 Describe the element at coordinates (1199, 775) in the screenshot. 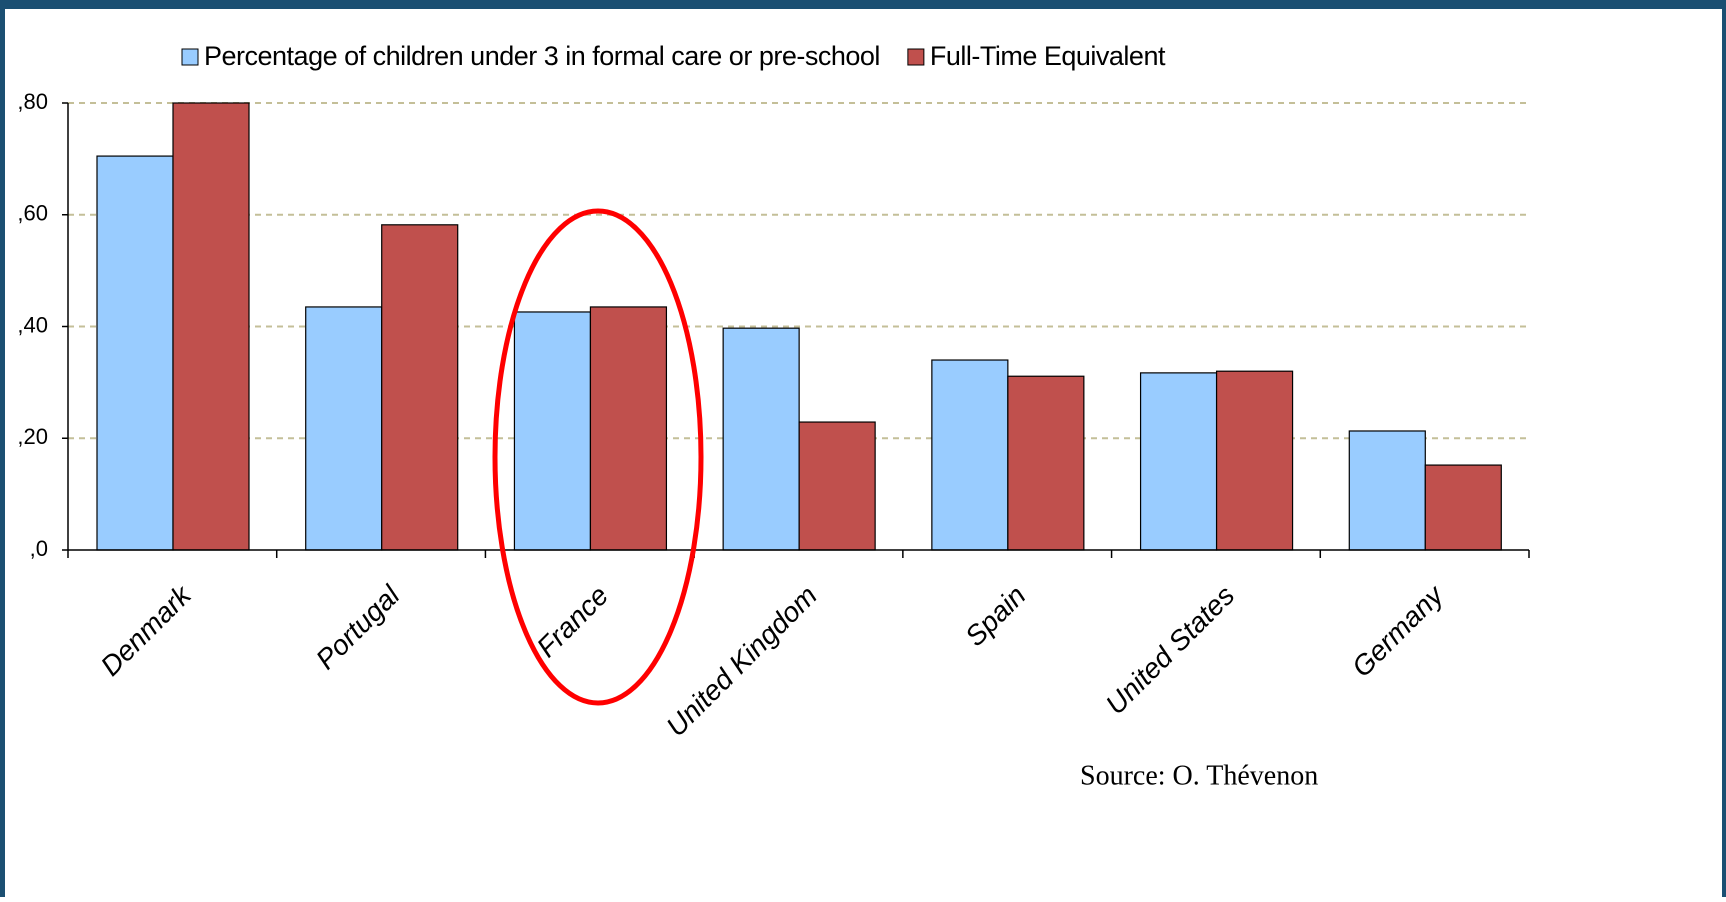

I see `source-note: Source: O. Thévenon` at that location.